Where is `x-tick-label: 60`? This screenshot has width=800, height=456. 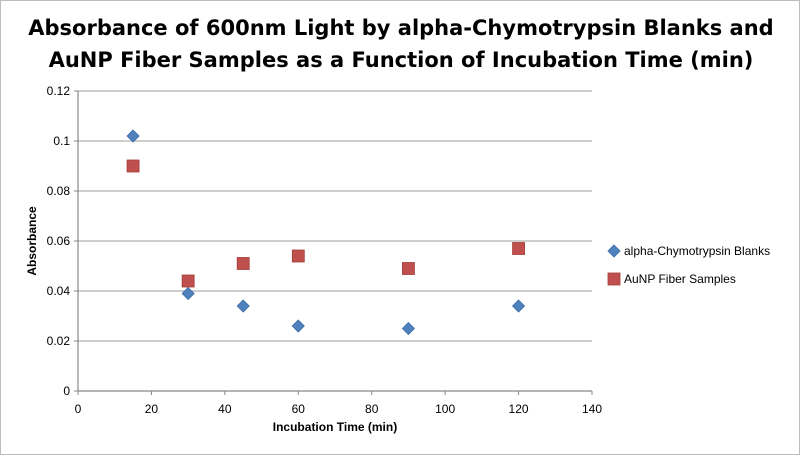 x-tick-label: 60 is located at coordinates (299, 409).